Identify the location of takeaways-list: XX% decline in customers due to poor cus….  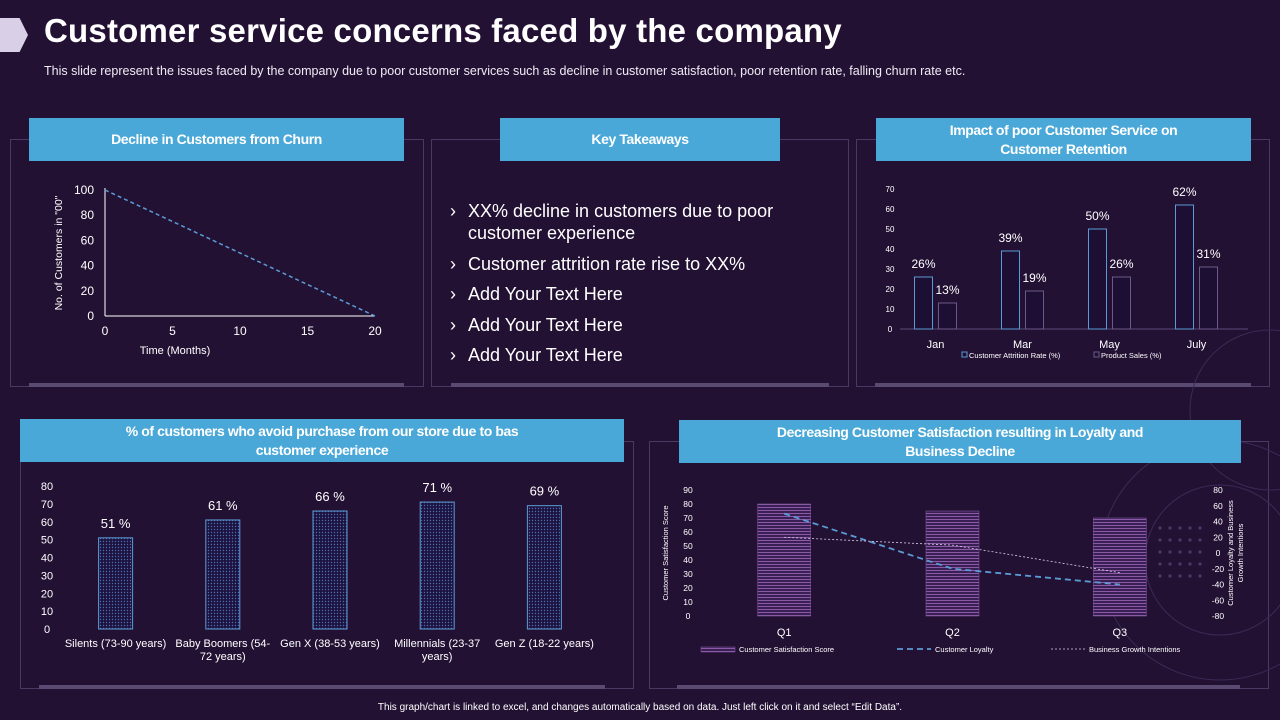
(635, 287).